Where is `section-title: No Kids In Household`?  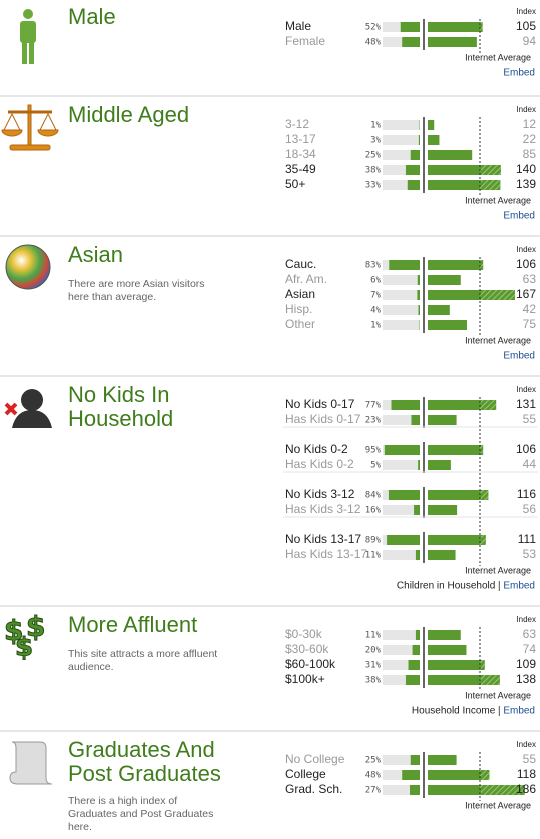 section-title: No Kids In Household is located at coordinates (121, 406).